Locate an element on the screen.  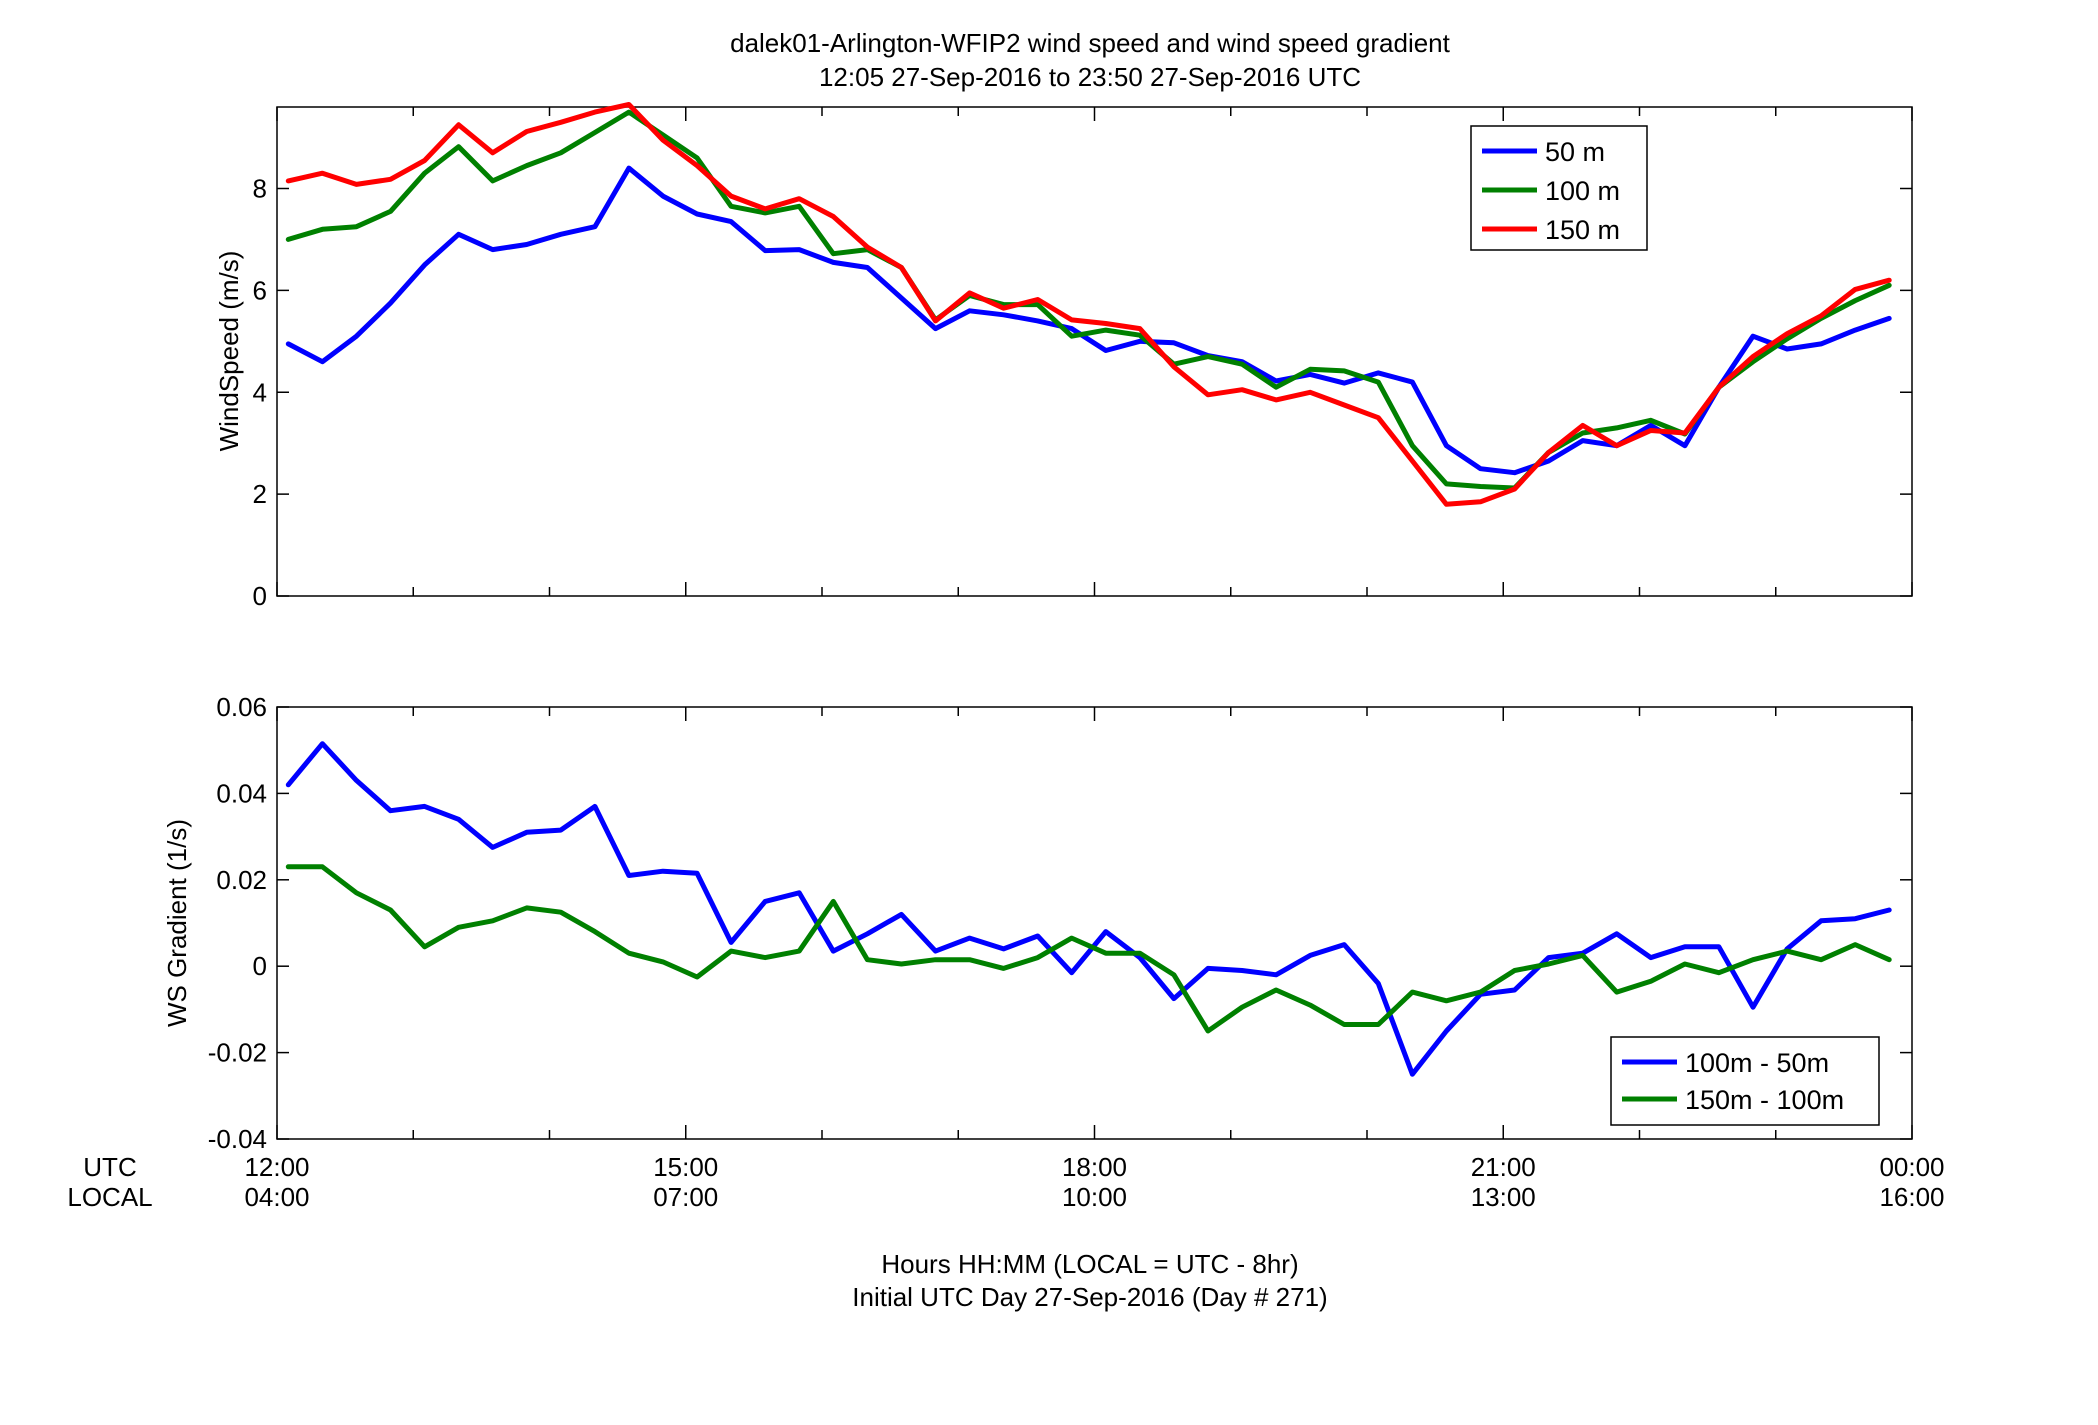
local-row-label: LOCAL is located at coordinates (109, 1197).